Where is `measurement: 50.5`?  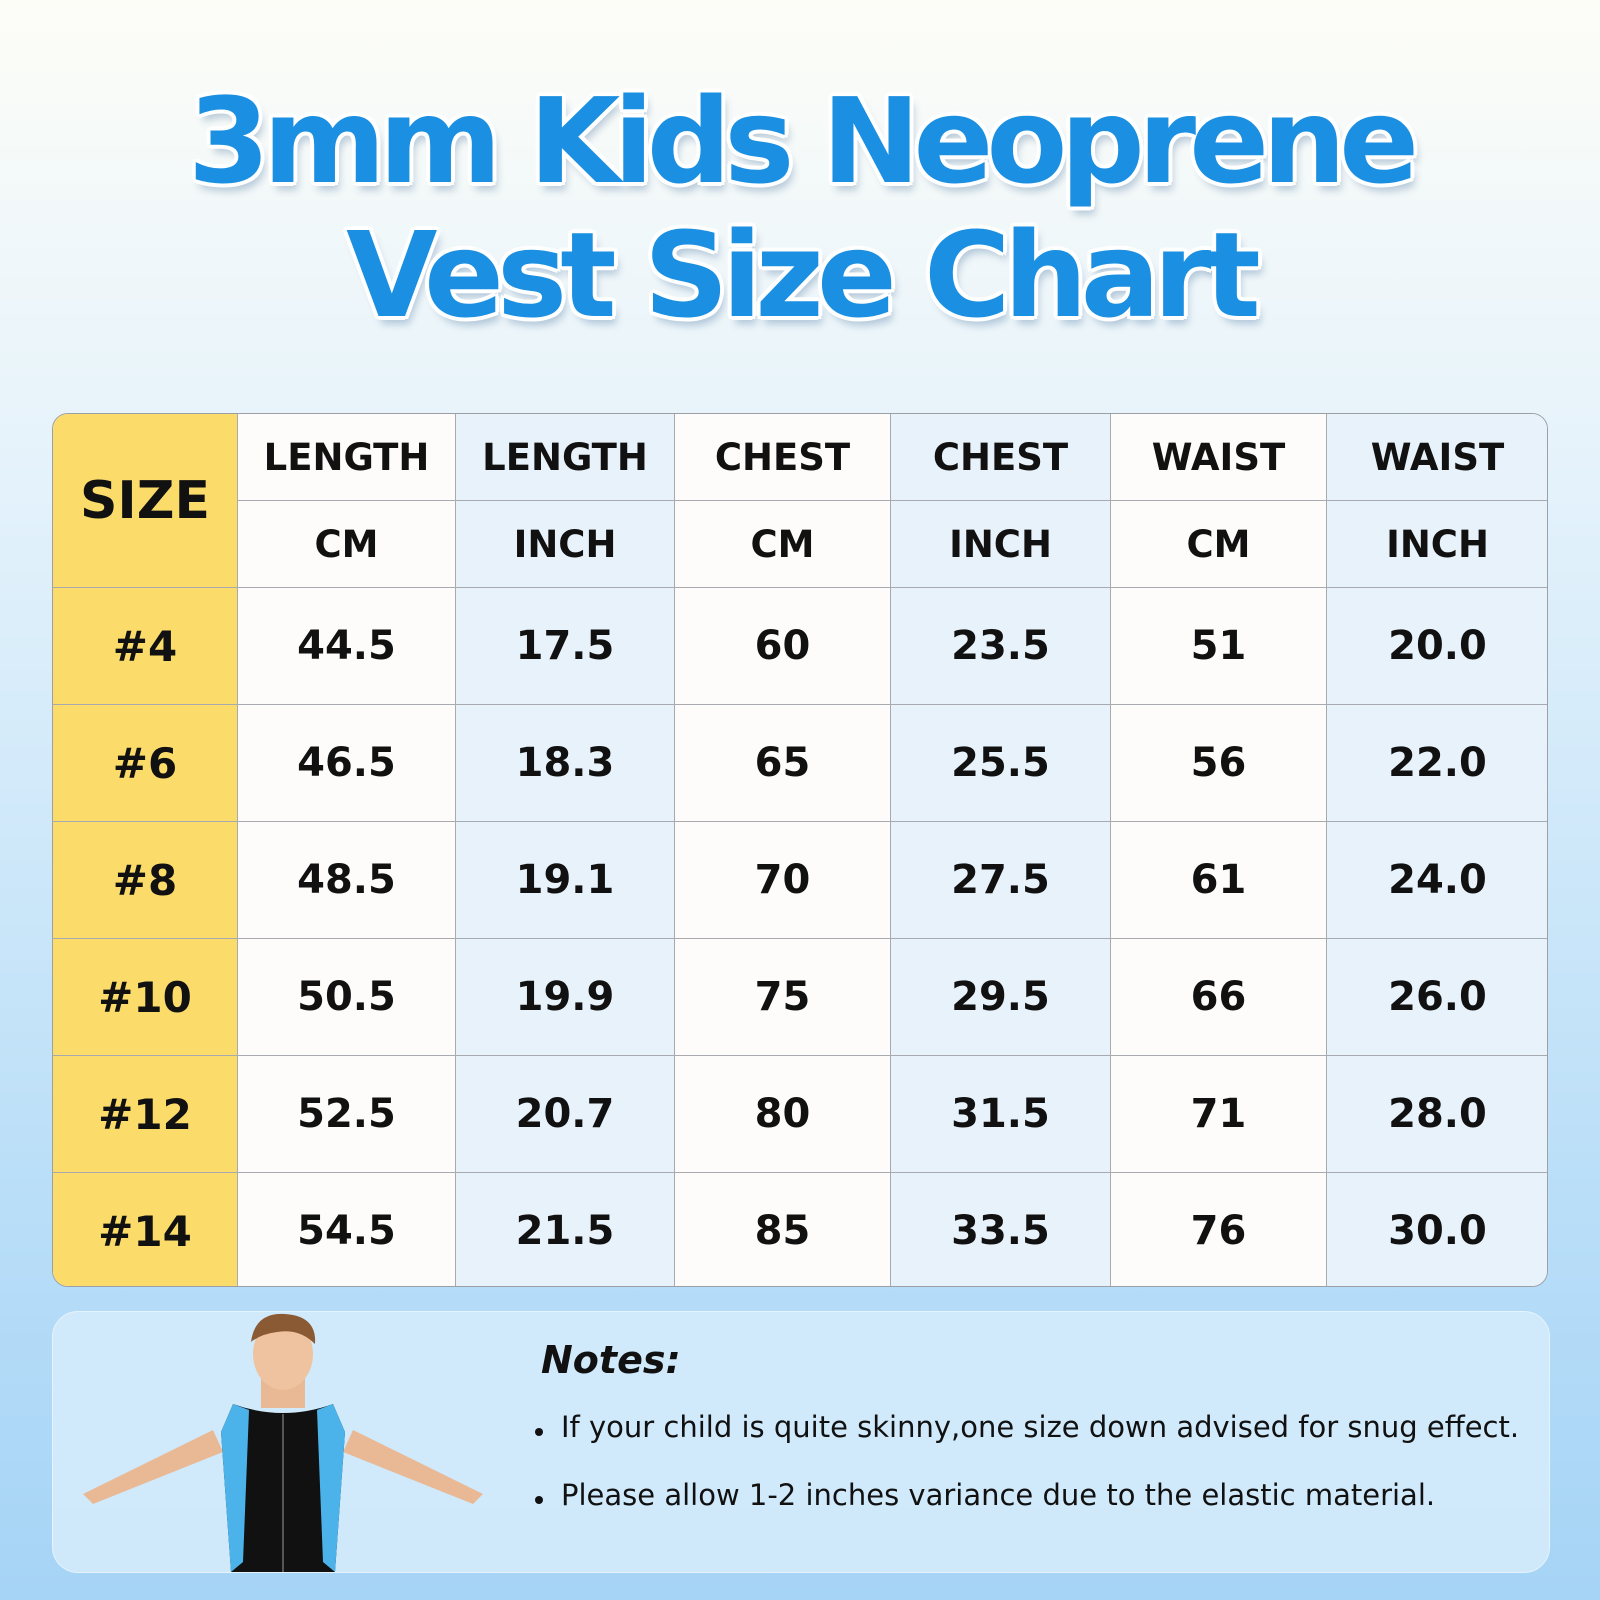
measurement: 50.5 is located at coordinates (346, 997).